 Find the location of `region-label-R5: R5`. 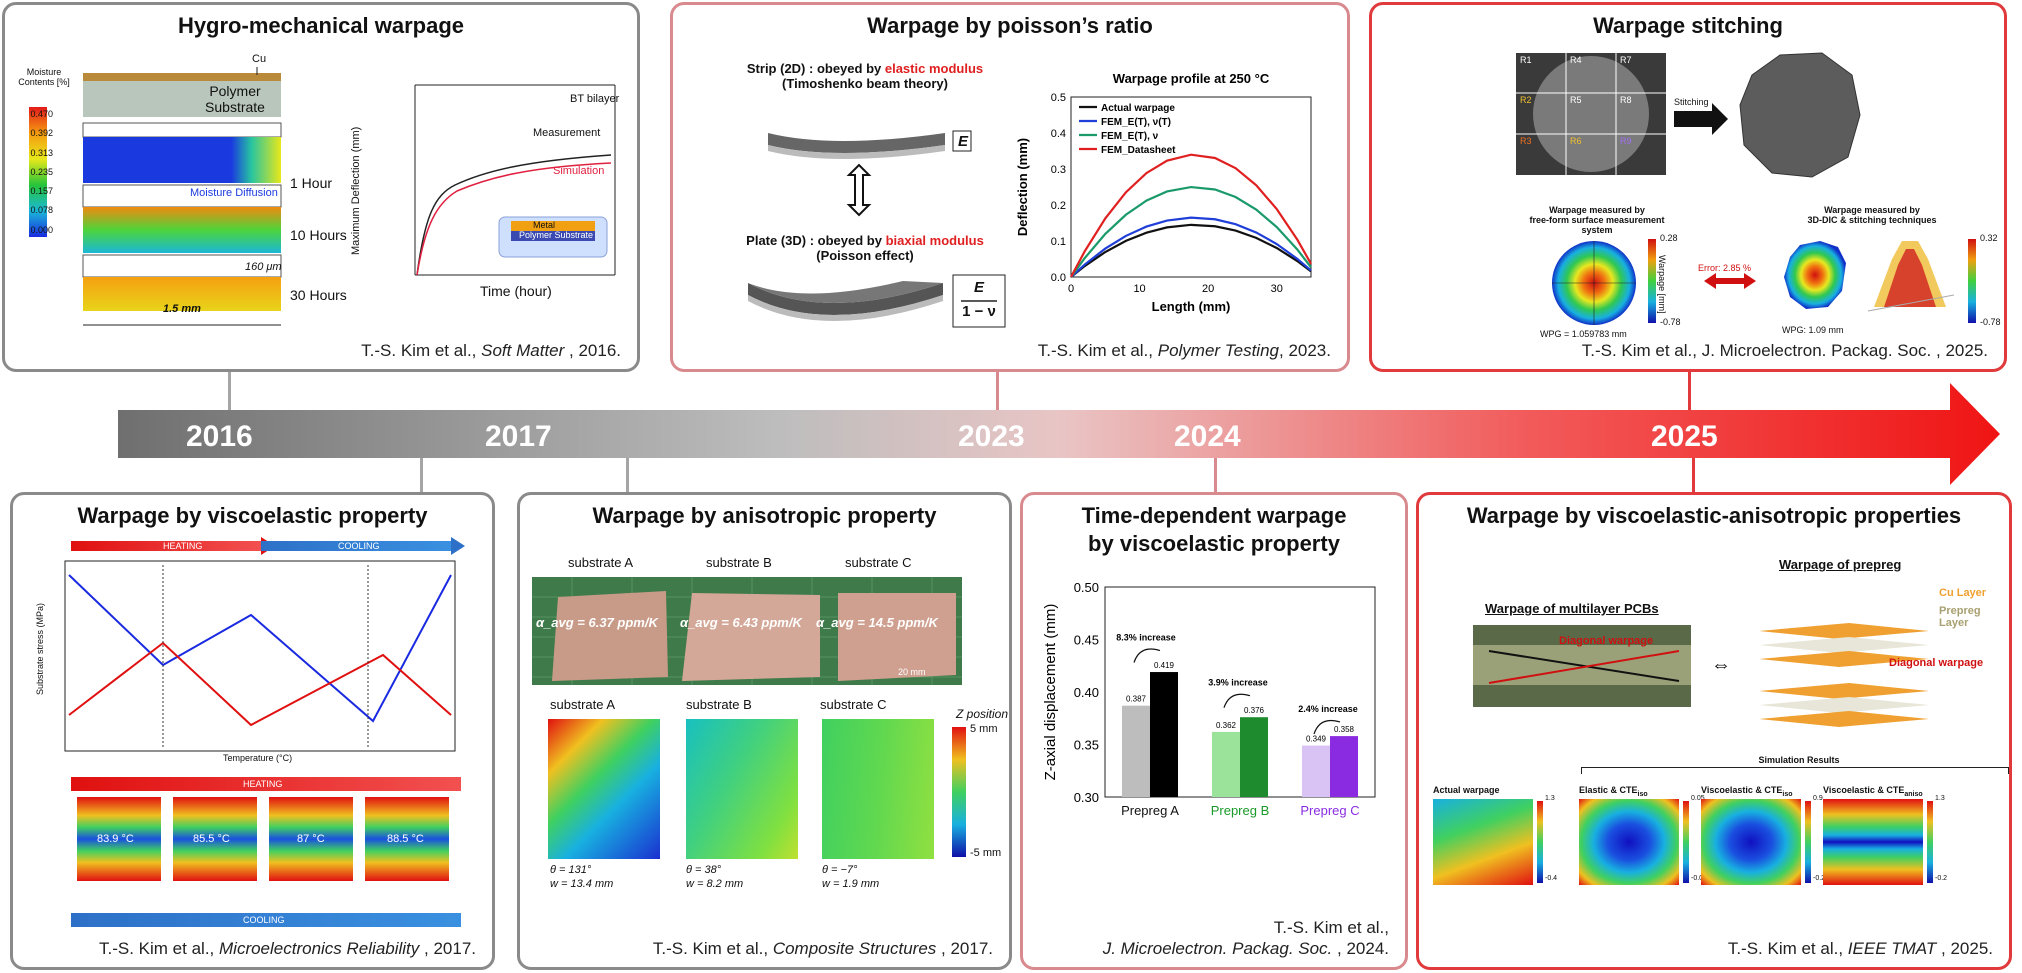

region-label-R5: R5 is located at coordinates (1576, 100).